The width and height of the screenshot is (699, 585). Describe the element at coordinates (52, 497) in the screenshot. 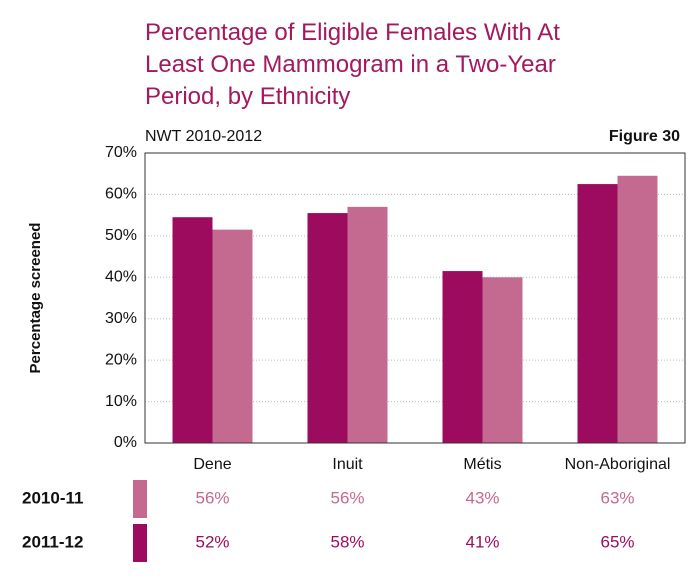

I see `table-row-label: 2010-11` at that location.